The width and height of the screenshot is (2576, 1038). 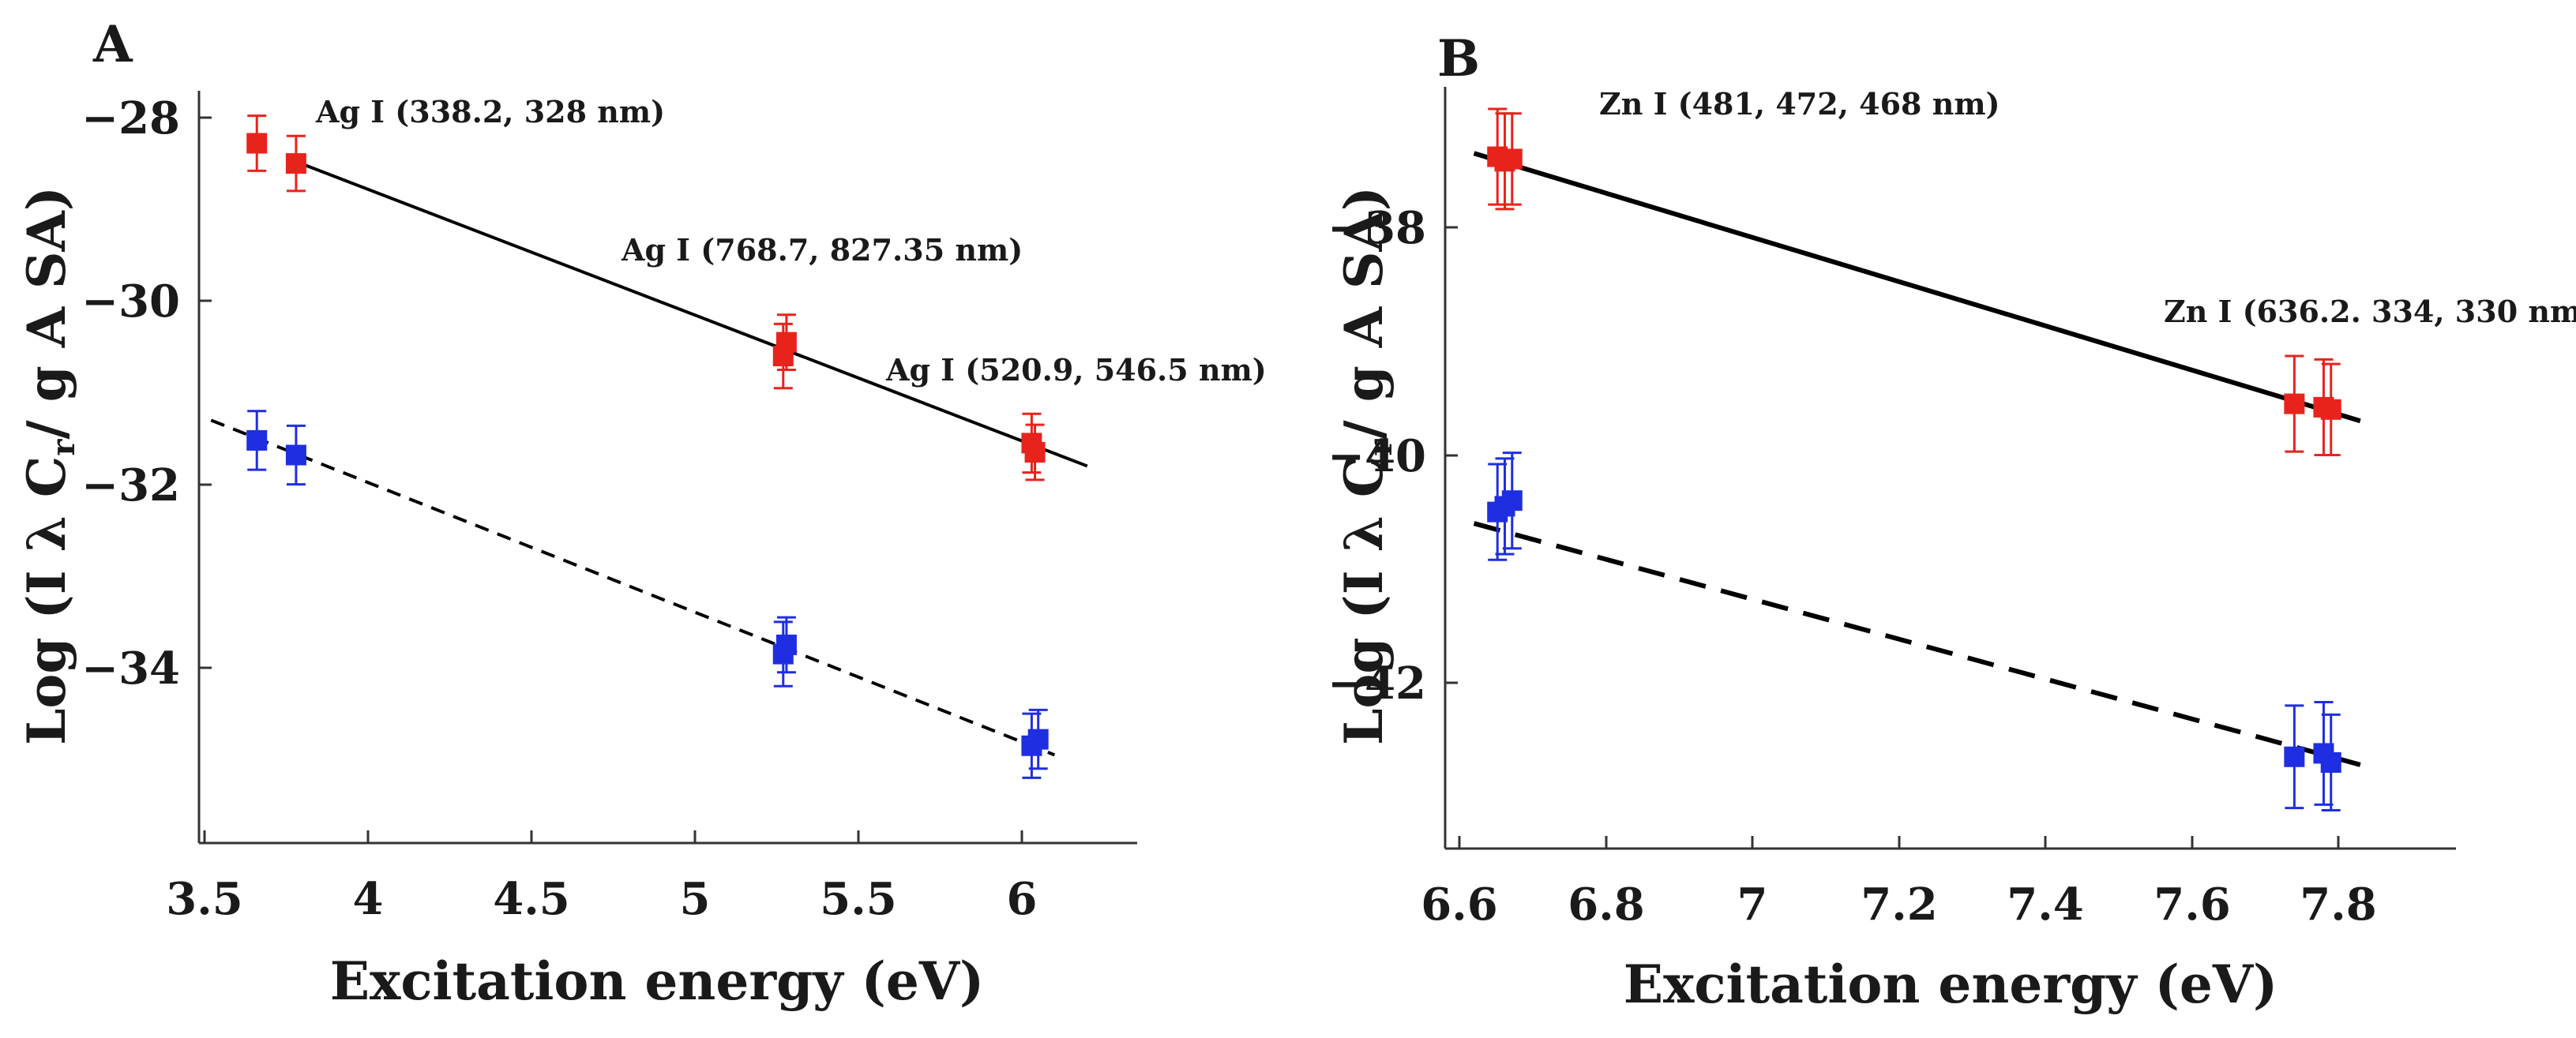 What do you see at coordinates (1799, 104) in the screenshot?
I see `panel-b-annotation-0: Zn I (481, 472, 468 nm)` at bounding box center [1799, 104].